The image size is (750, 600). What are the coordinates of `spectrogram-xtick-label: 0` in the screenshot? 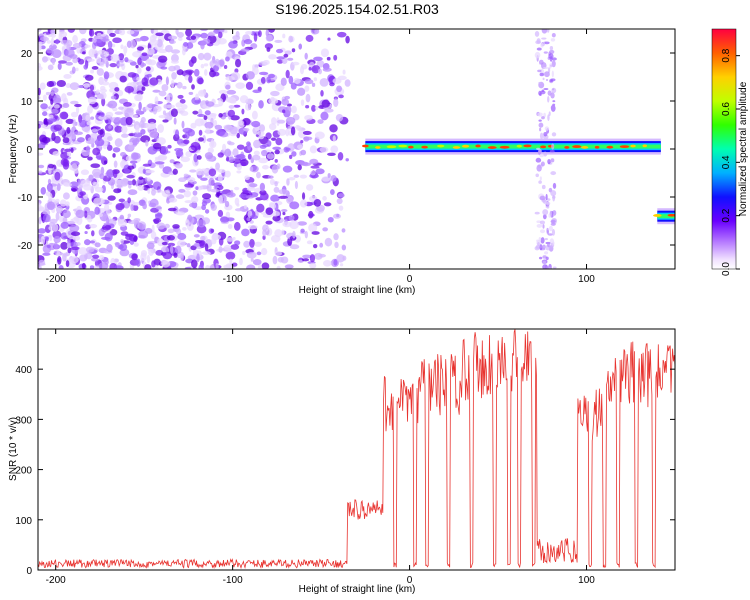 It's located at (410, 279).